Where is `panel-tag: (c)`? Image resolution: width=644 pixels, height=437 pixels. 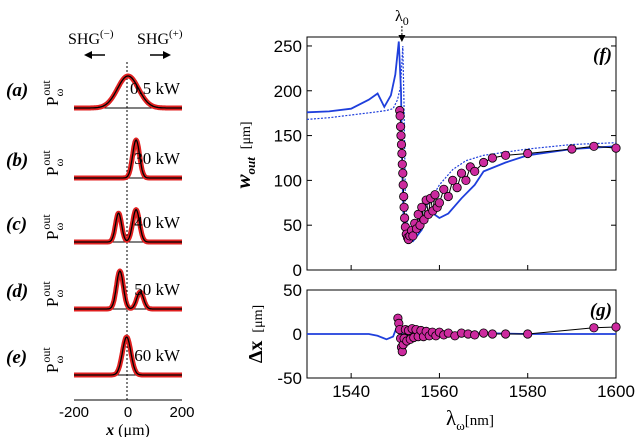 panel-tag: (c) is located at coordinates (16, 224).